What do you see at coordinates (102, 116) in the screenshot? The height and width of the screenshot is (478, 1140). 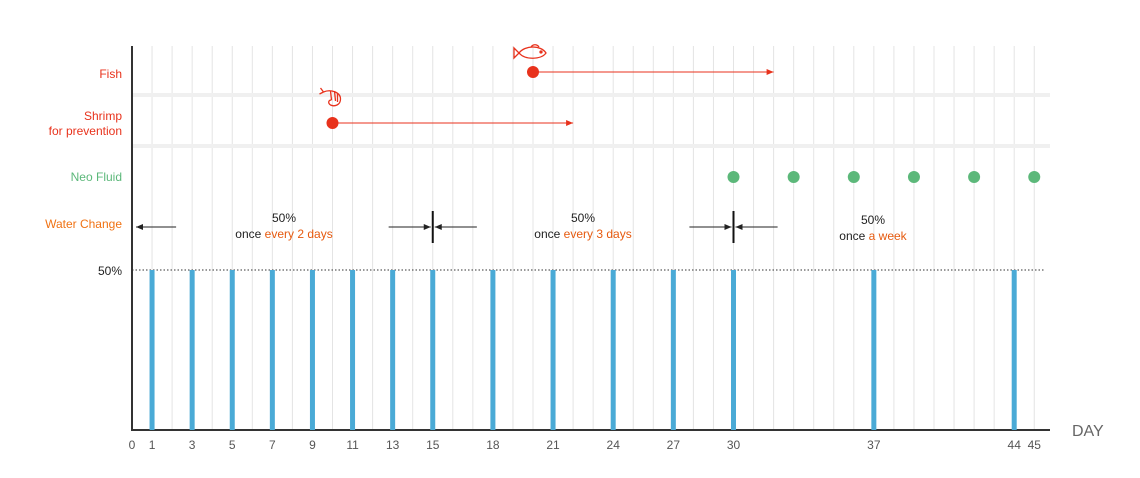 I see `shrimp-label-line1: Shrimp` at bounding box center [102, 116].